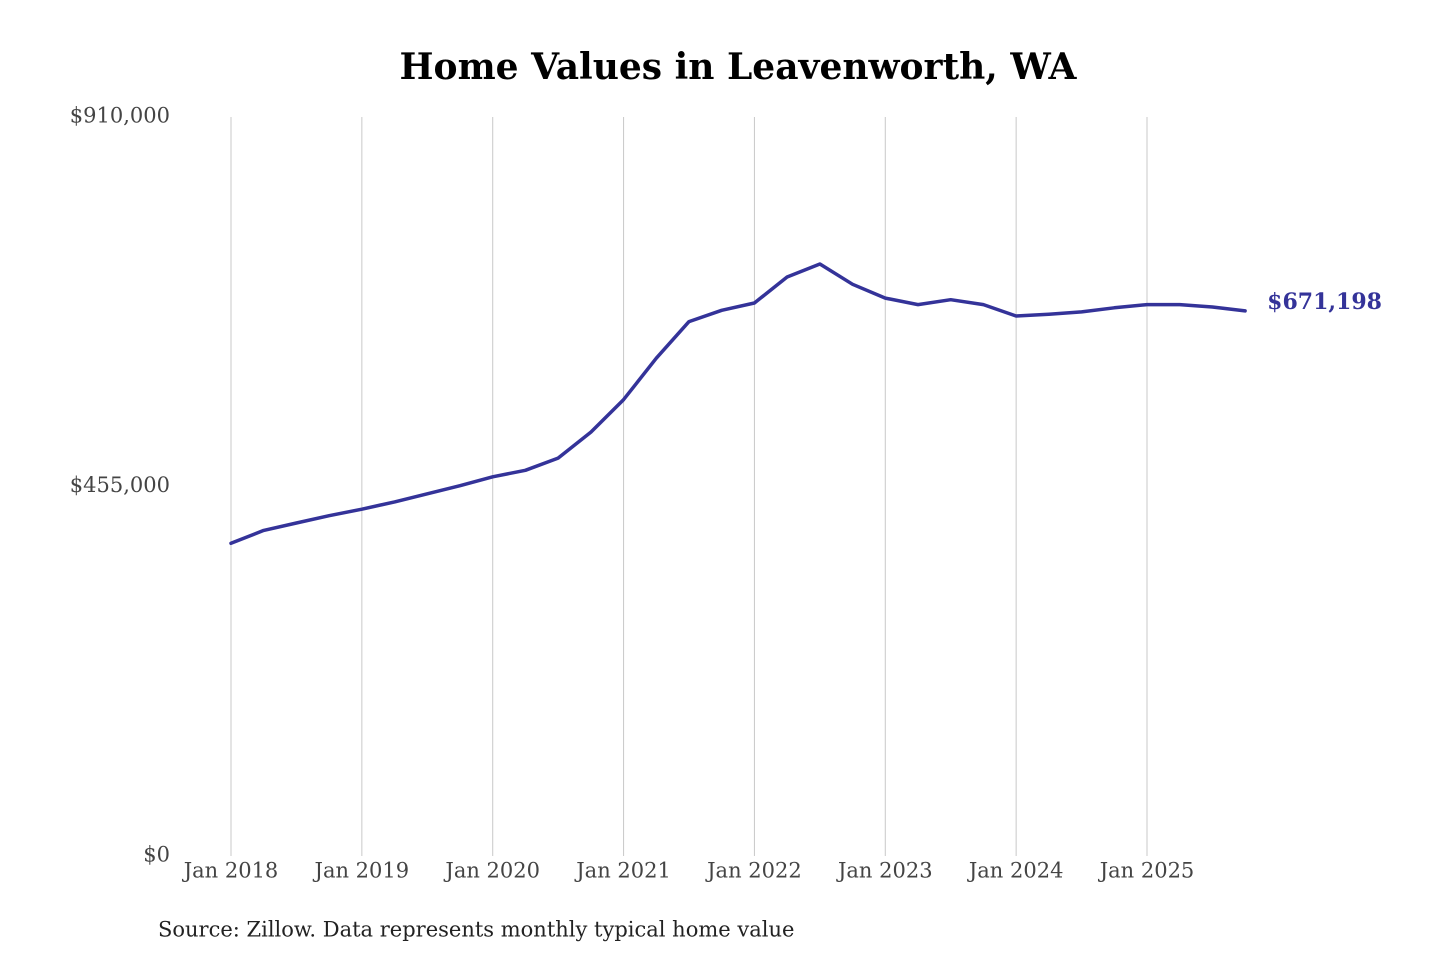 Image resolution: width=1440 pixels, height=960 pixels. I want to click on x-tick-label: Jan 2025, so click(1146, 871).